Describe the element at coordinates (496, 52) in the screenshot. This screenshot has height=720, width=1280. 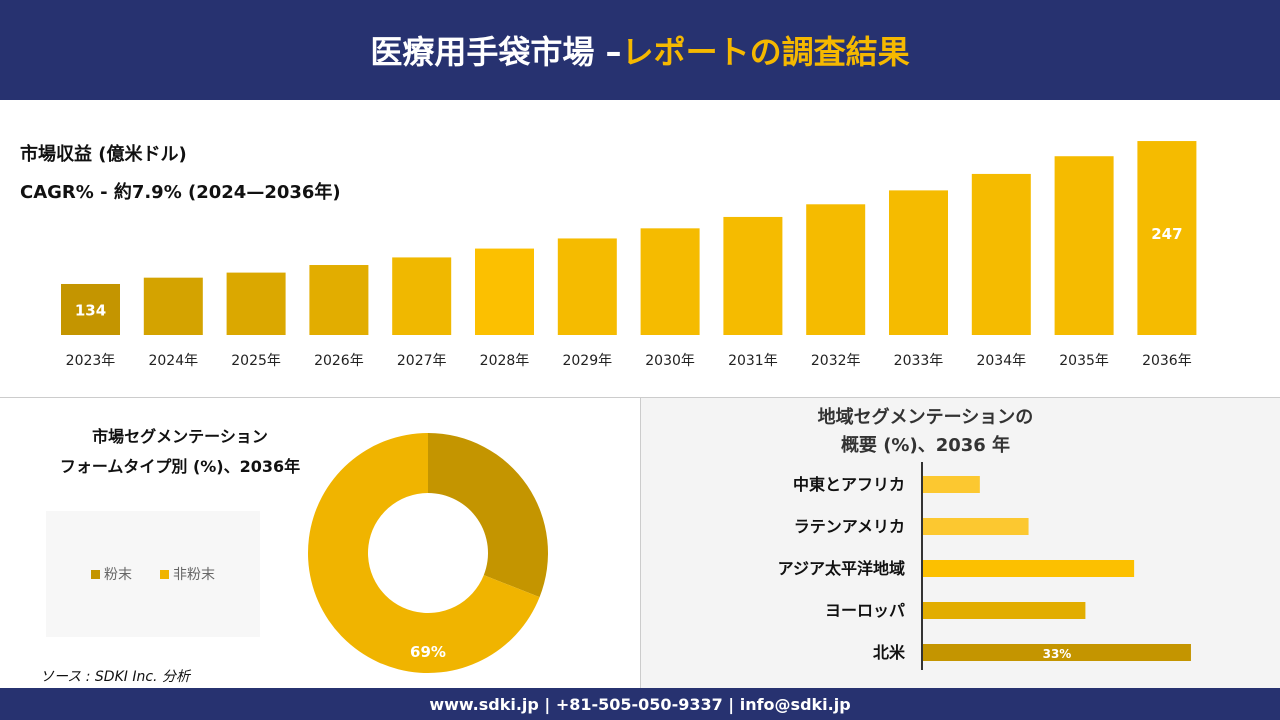
I see `title-main: 医療用手袋市場 –` at that location.